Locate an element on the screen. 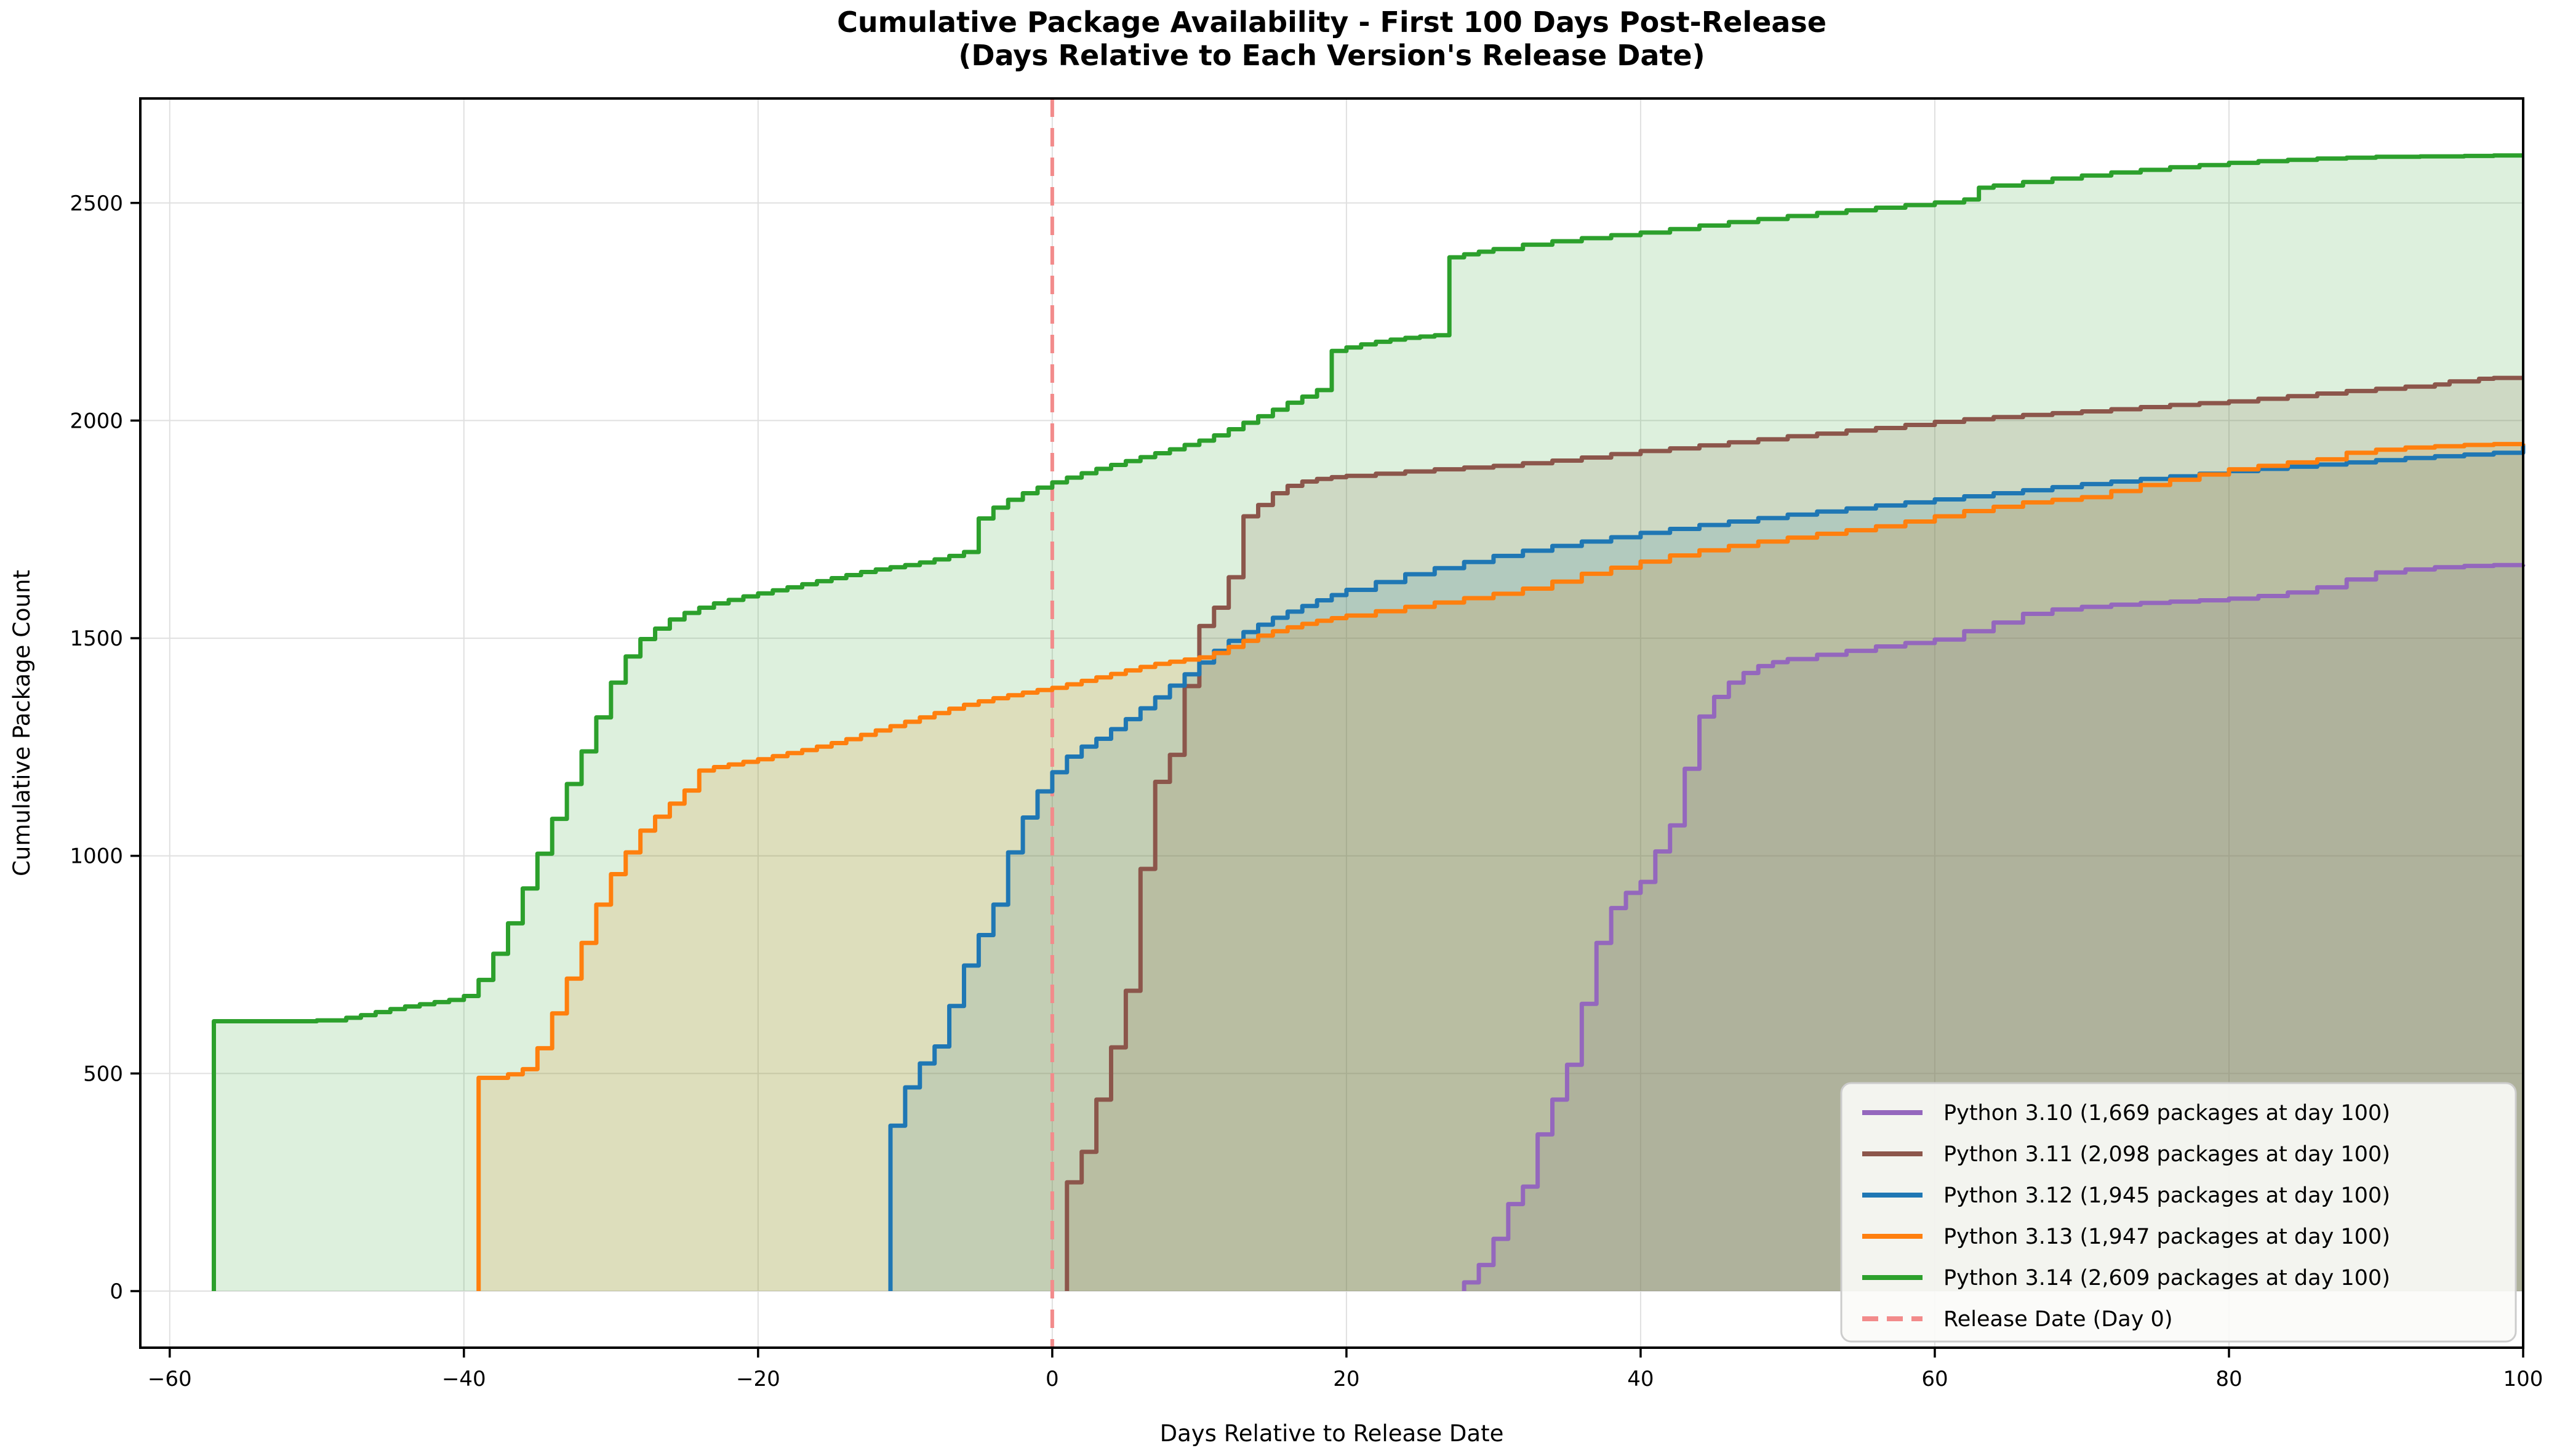  x-tick-label: 40 is located at coordinates (1640, 1379).